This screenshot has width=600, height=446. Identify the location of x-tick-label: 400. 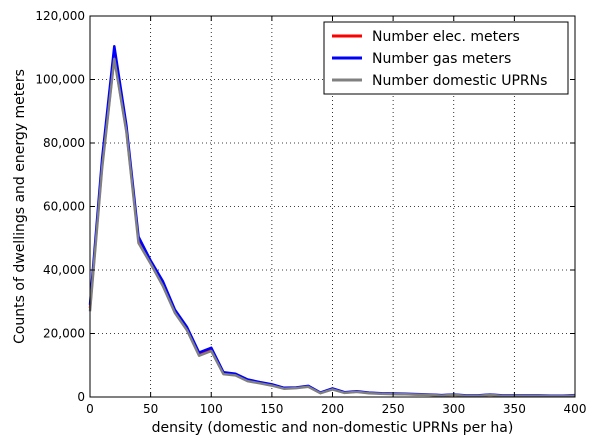
(575, 409).